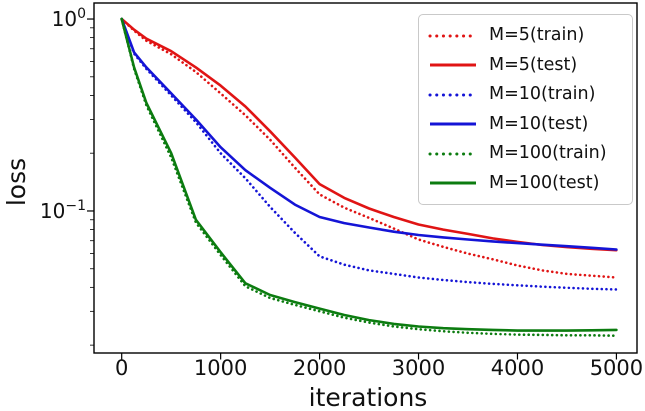 This screenshot has width=645, height=411. I want to click on legend-item: M=100(test), so click(528, 182).